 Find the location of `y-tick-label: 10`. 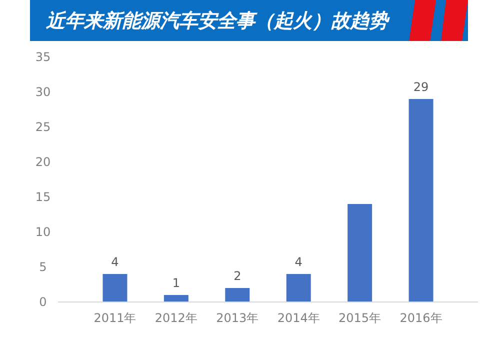

y-tick-label: 10 is located at coordinates (43, 232).